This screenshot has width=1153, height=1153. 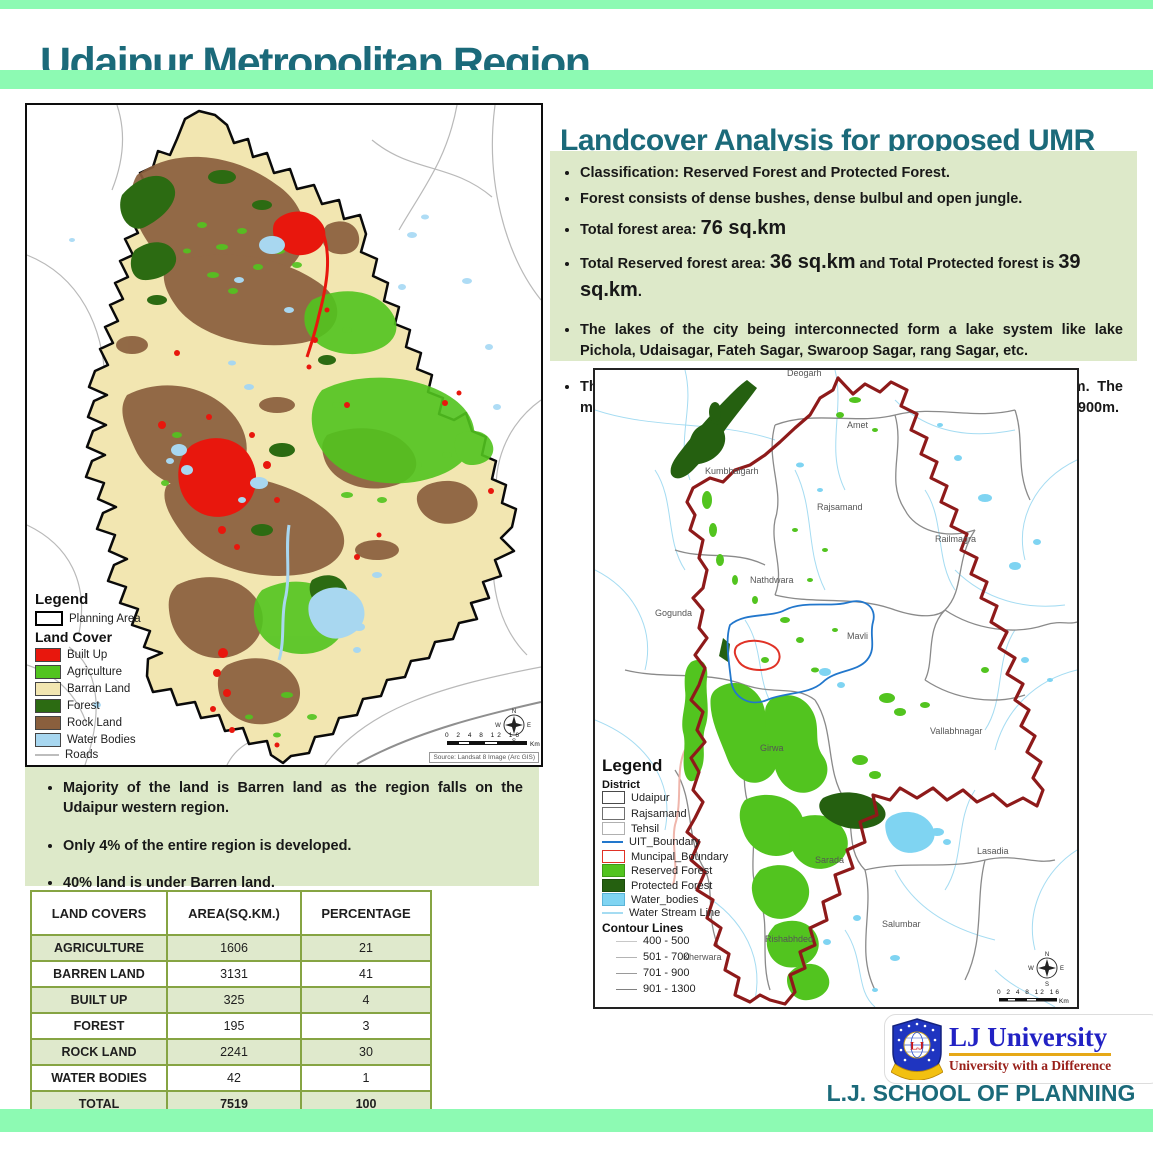 What do you see at coordinates (366, 948) in the screenshot?
I see `table-cell: 21` at bounding box center [366, 948].